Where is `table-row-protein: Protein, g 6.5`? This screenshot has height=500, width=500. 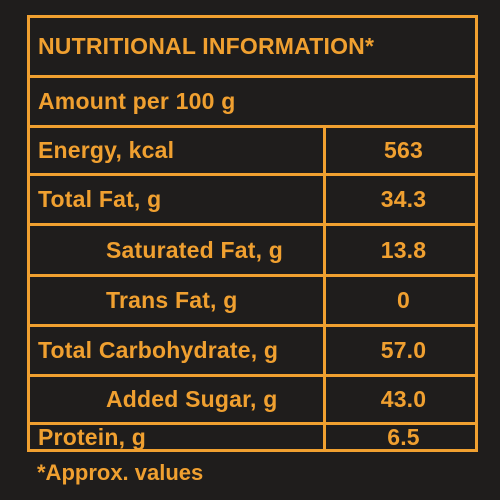 table-row-protein: Protein, g 6.5 is located at coordinates (252, 436).